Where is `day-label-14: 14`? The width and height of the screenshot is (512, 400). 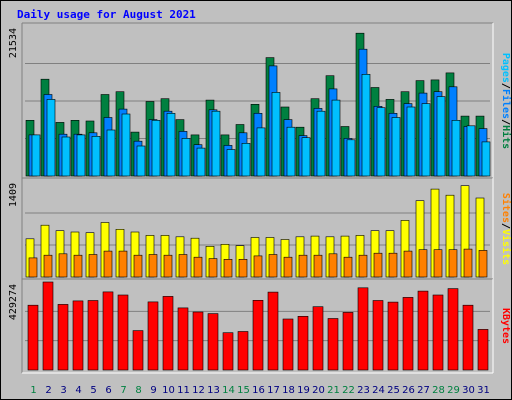 day-label-14: 14 is located at coordinates (228, 390).